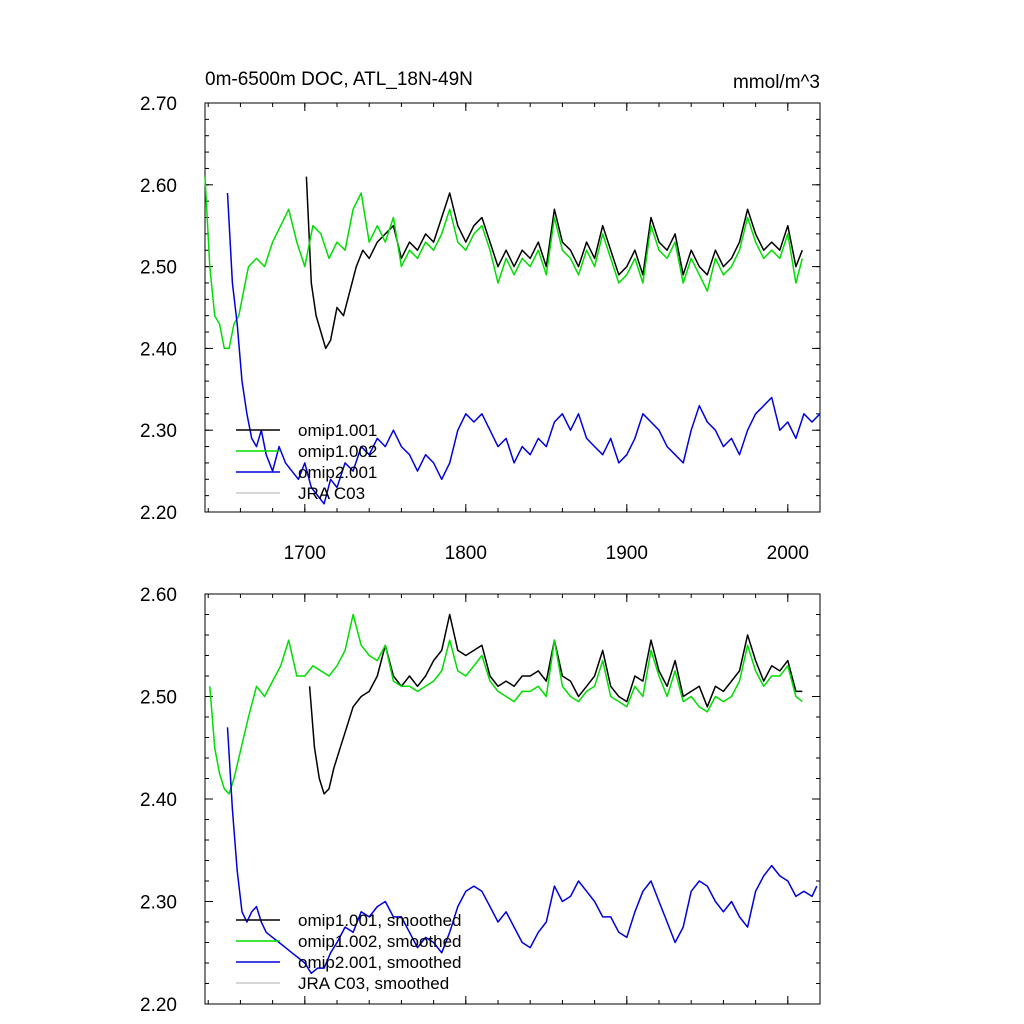 The width and height of the screenshot is (1024, 1024). Describe the element at coordinates (373, 983) in the screenshot. I see `legend-label: JRA C03, smoothed` at that location.